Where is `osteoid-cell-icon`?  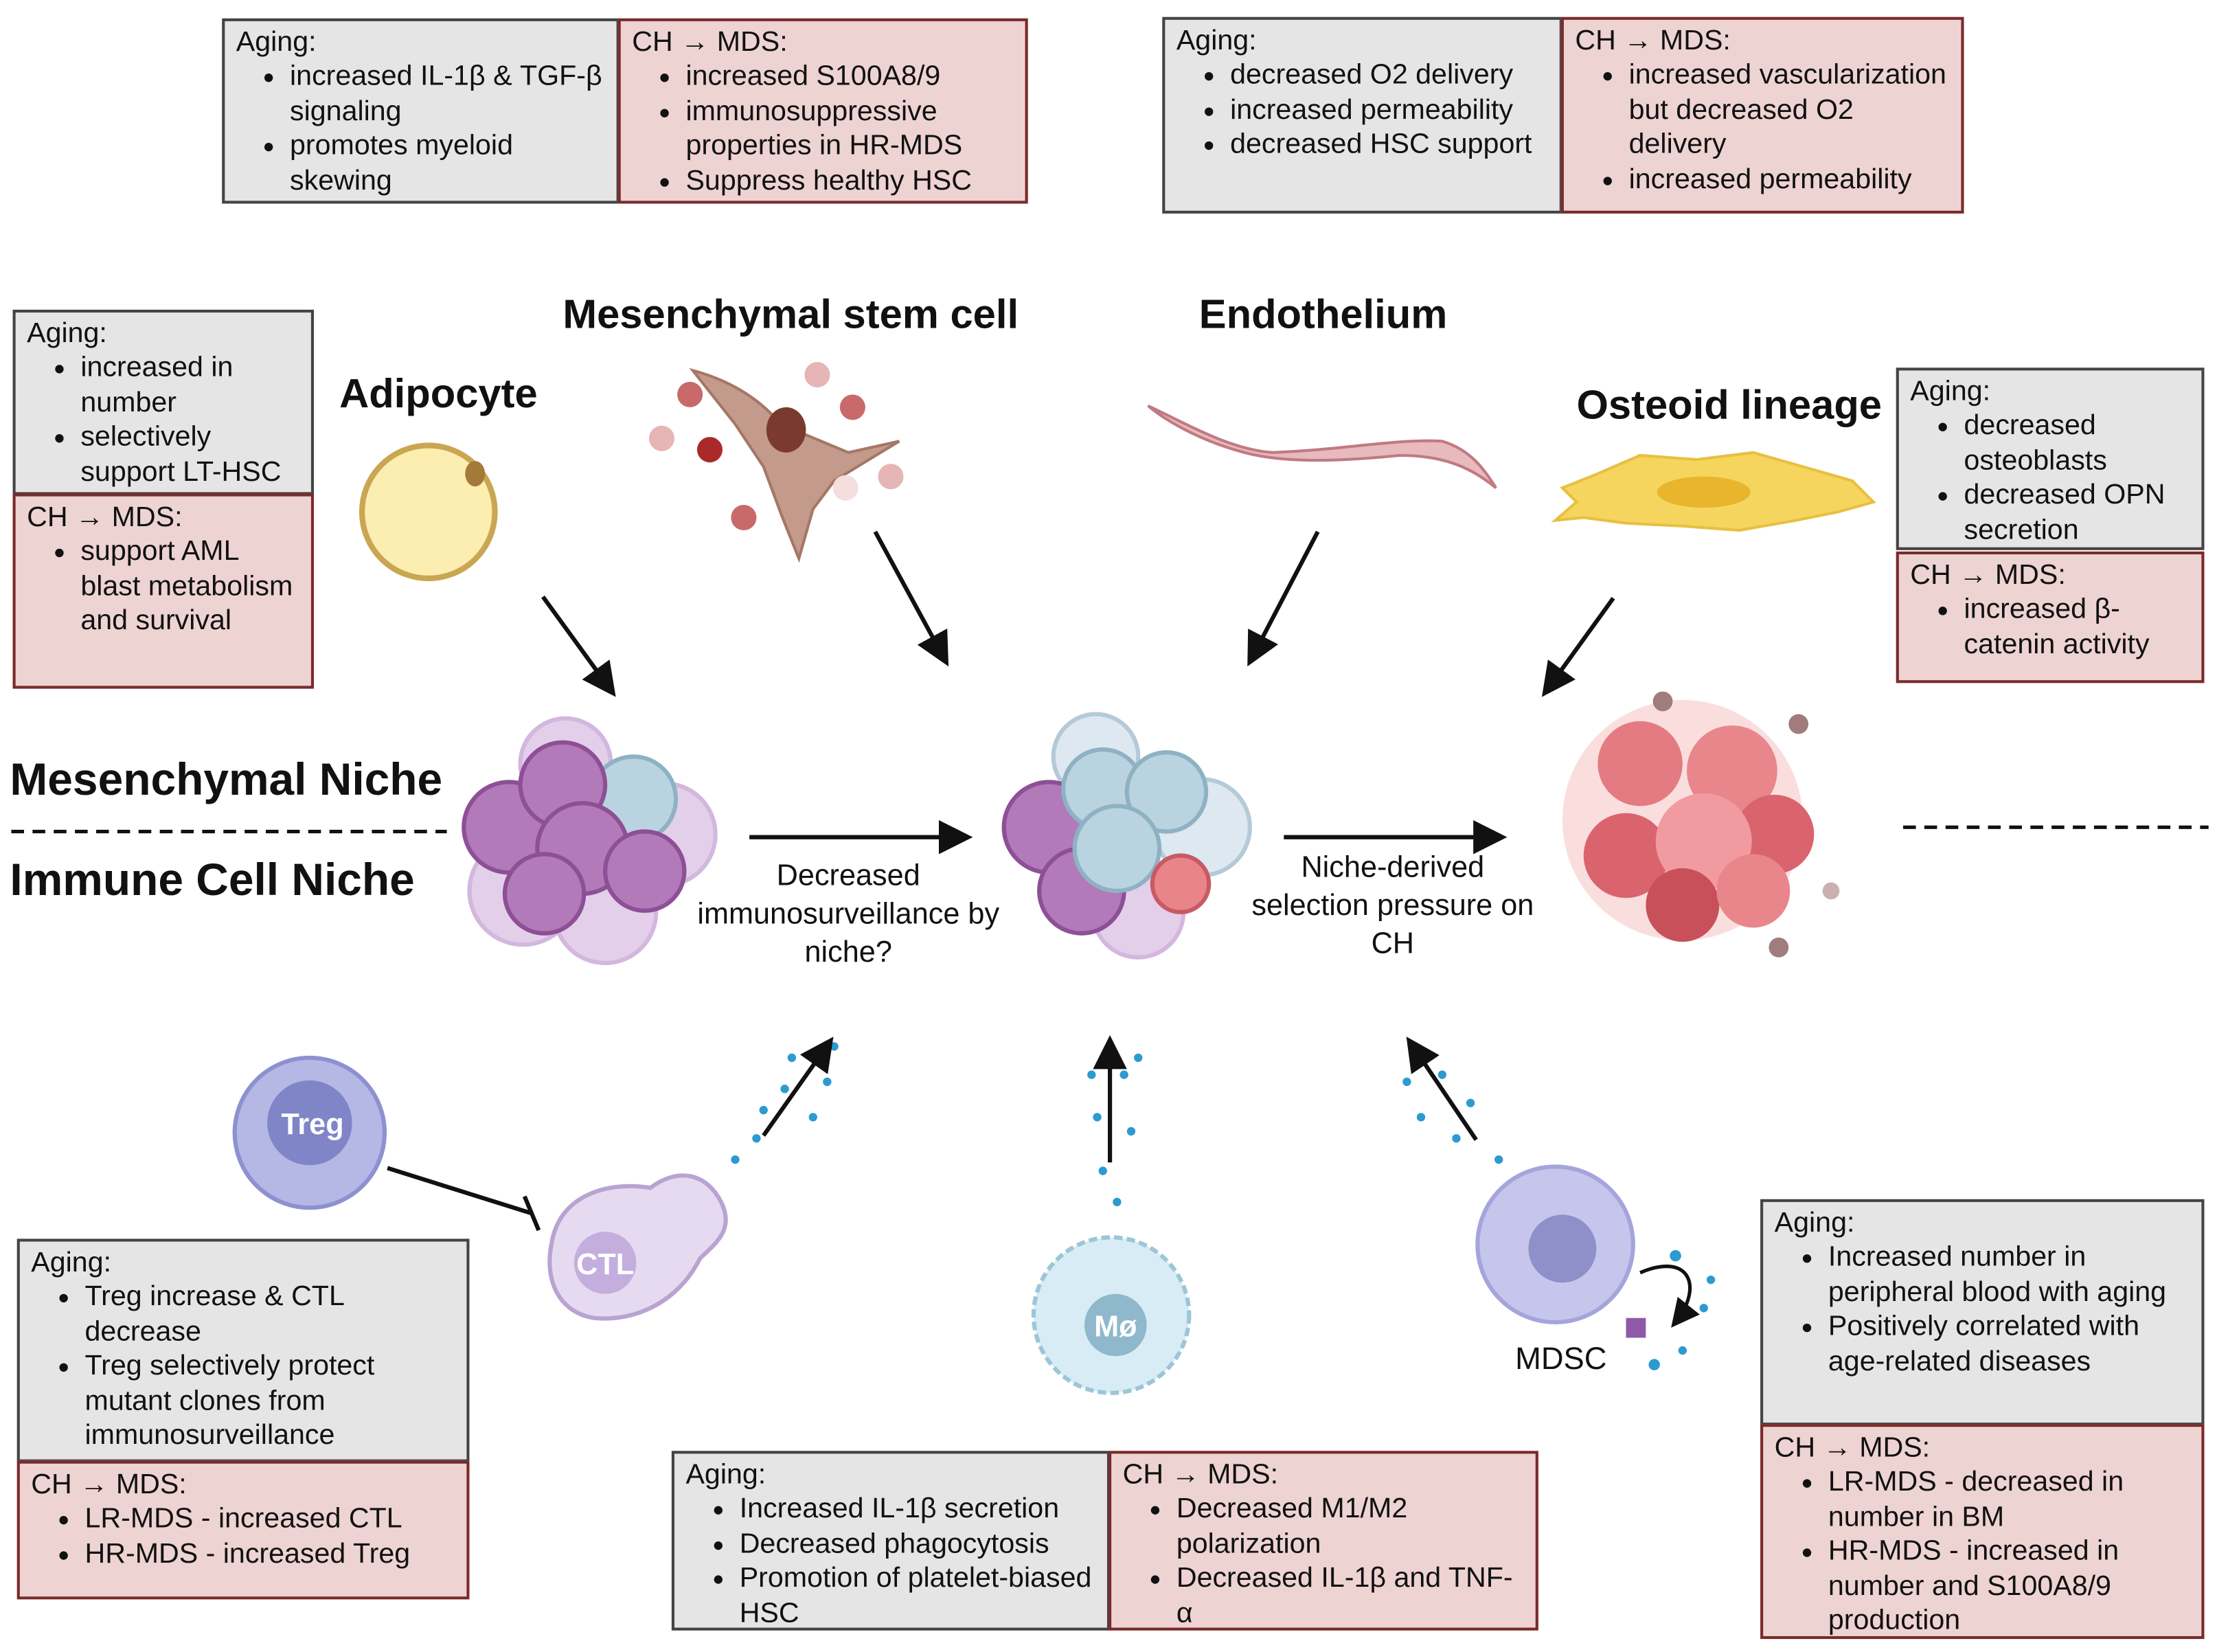 osteoid-cell-icon is located at coordinates (1713, 491).